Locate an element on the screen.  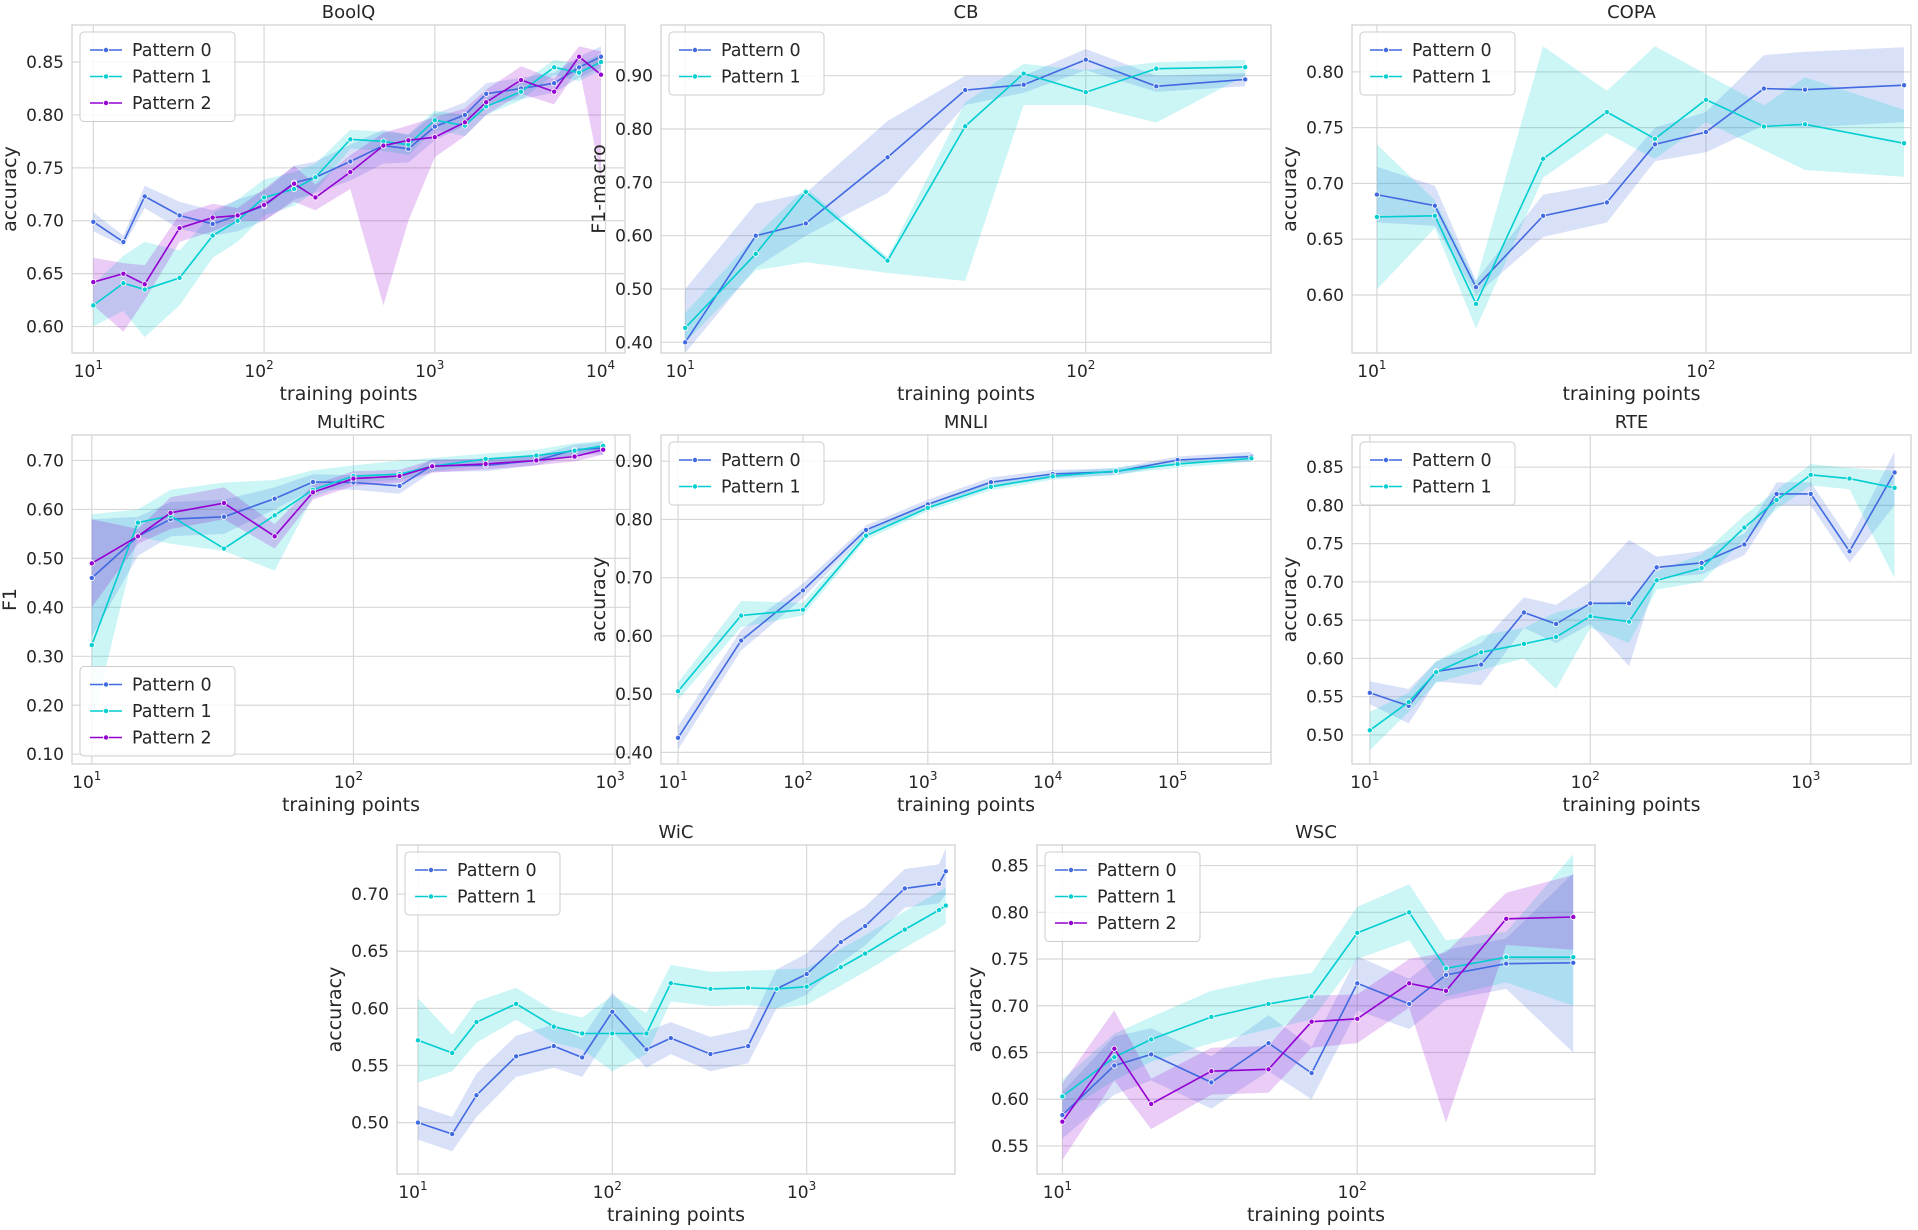
y-tick-label: 0.85 is located at coordinates (1010, 867).